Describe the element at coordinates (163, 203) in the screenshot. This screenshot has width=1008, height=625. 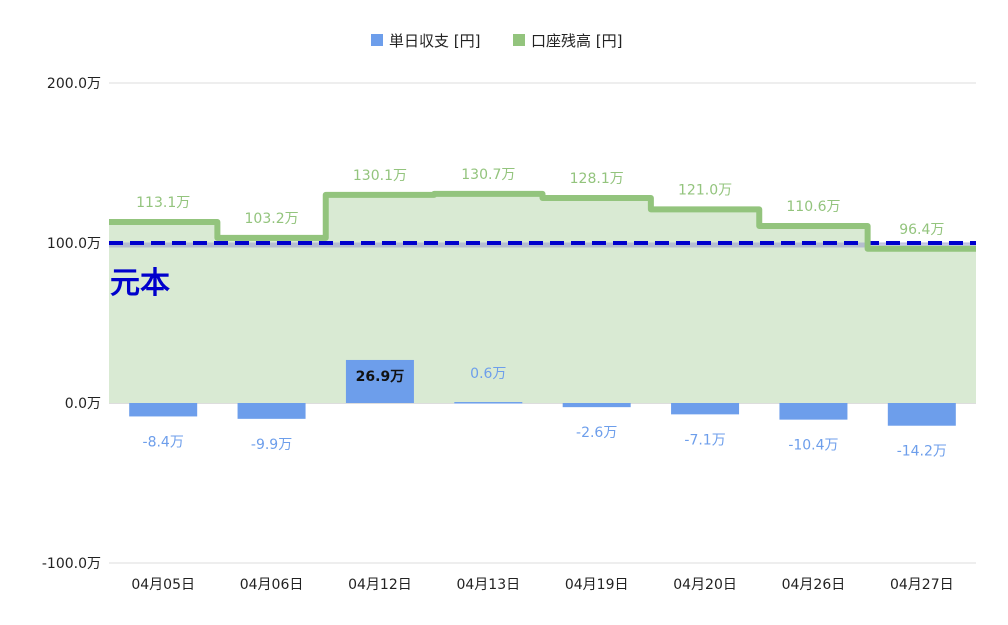
I see `balance-data-label: 113.1万` at that location.